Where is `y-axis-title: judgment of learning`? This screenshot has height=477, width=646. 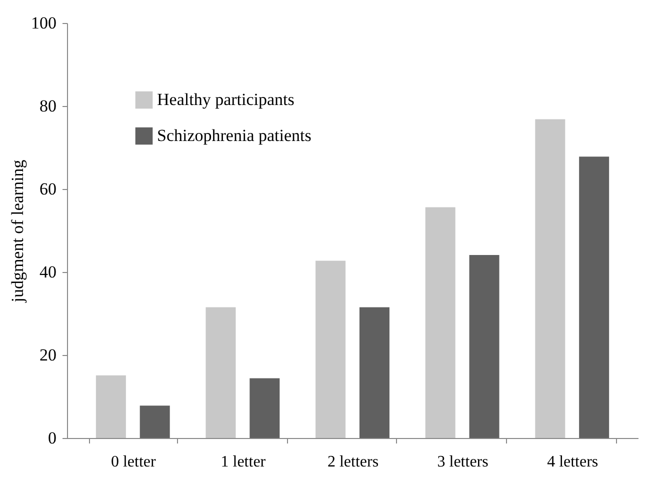 y-axis-title: judgment of learning is located at coordinates (17, 231).